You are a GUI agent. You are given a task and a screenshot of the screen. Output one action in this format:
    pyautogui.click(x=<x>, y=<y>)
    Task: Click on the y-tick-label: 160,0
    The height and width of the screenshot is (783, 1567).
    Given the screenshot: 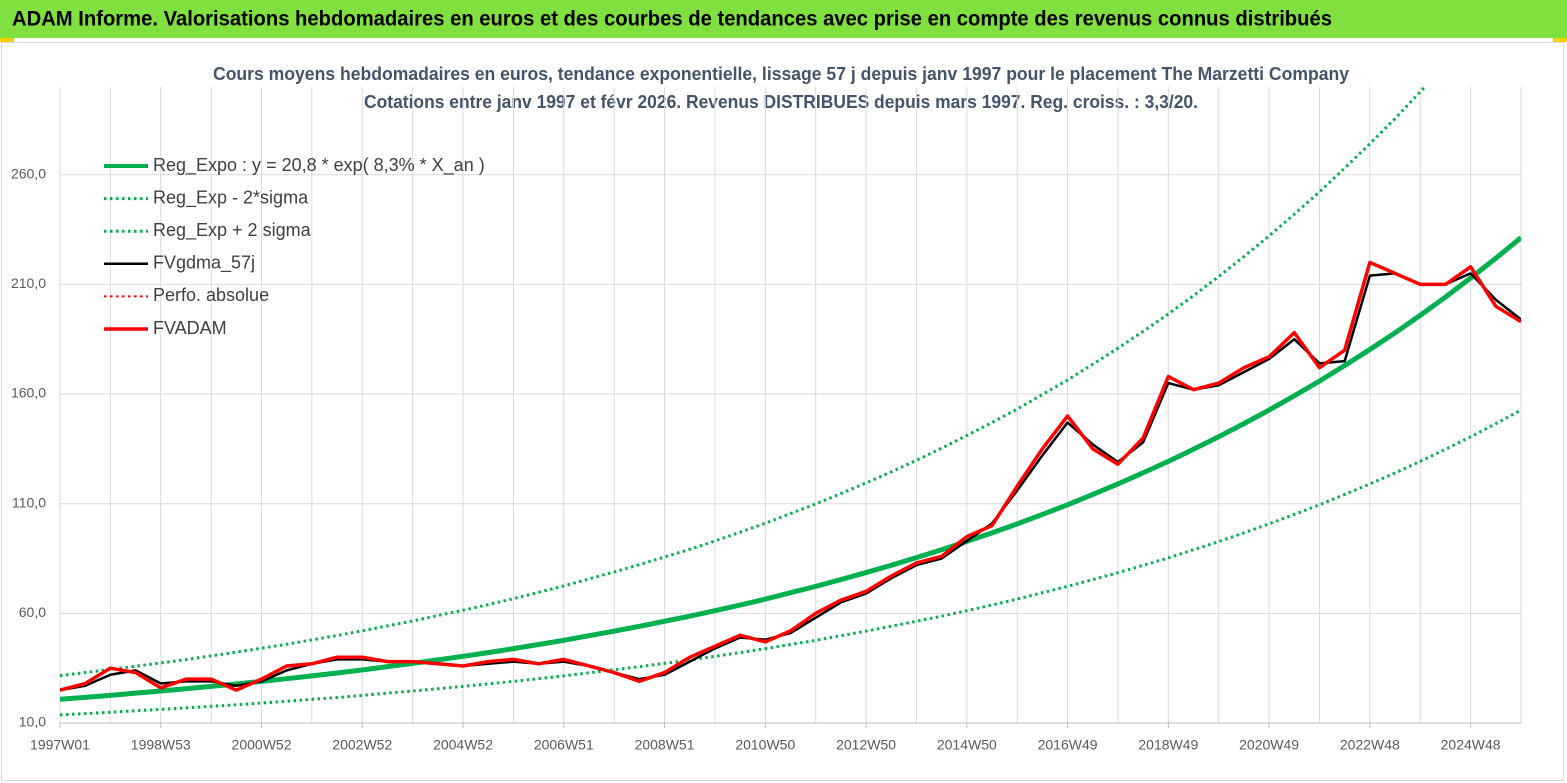 What is the action you would take?
    pyautogui.click(x=28, y=393)
    